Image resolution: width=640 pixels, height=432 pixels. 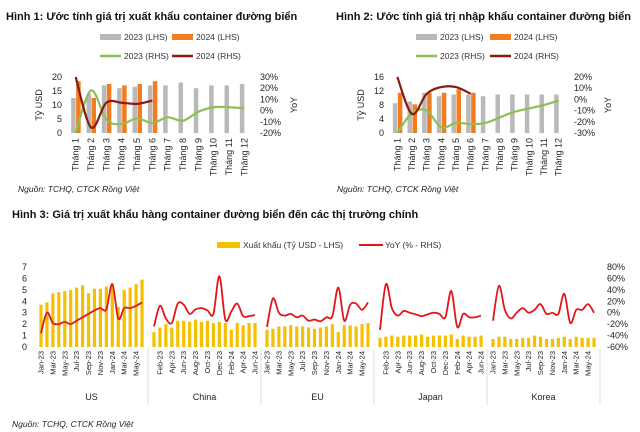 I want to click on y-tick-label: 3, so click(x=24, y=313).